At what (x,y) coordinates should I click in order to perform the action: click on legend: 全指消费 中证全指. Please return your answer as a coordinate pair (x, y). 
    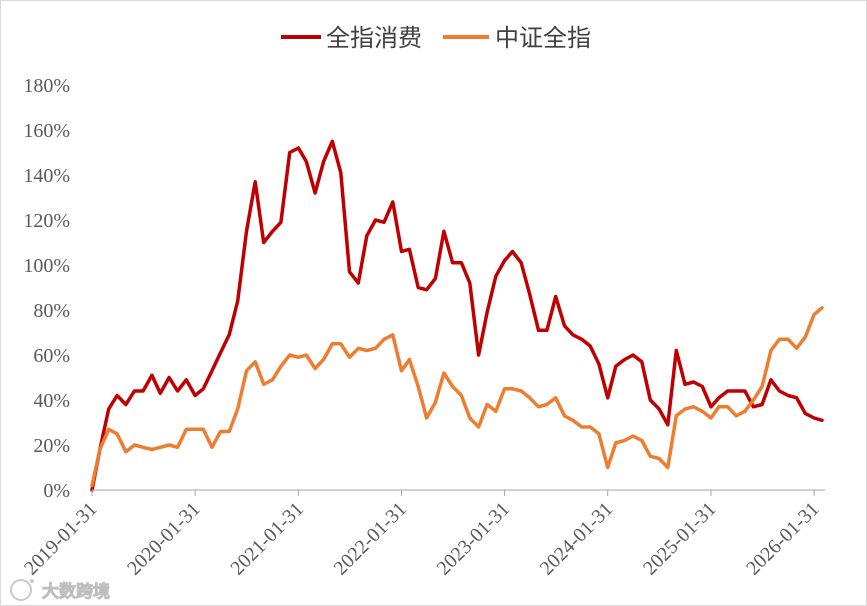
    Looking at the image, I should click on (436, 38).